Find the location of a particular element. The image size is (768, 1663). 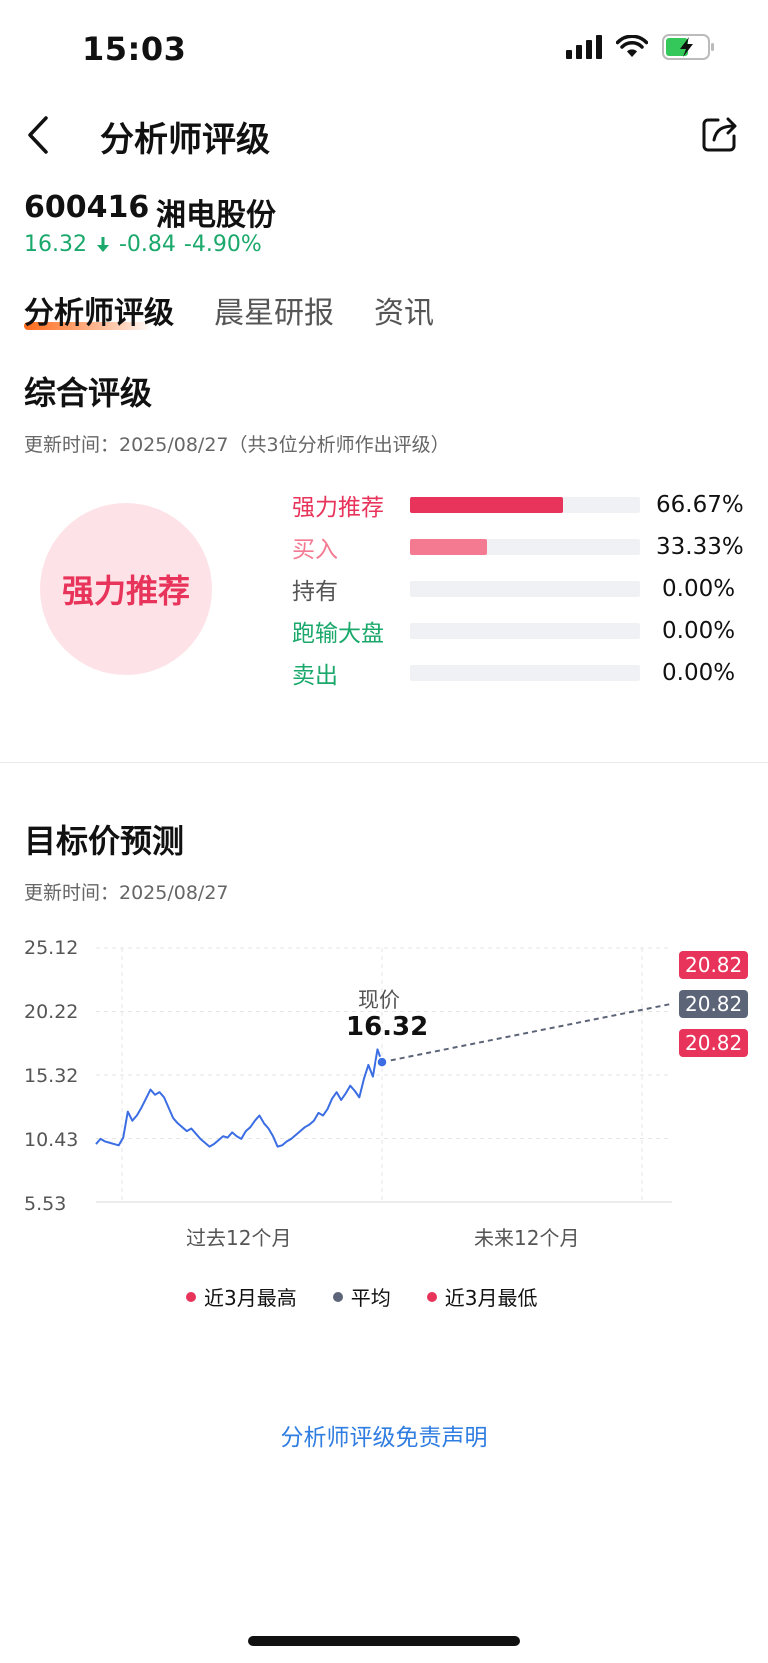

legend-item-avg: 平均 is located at coordinates (361, 1296).